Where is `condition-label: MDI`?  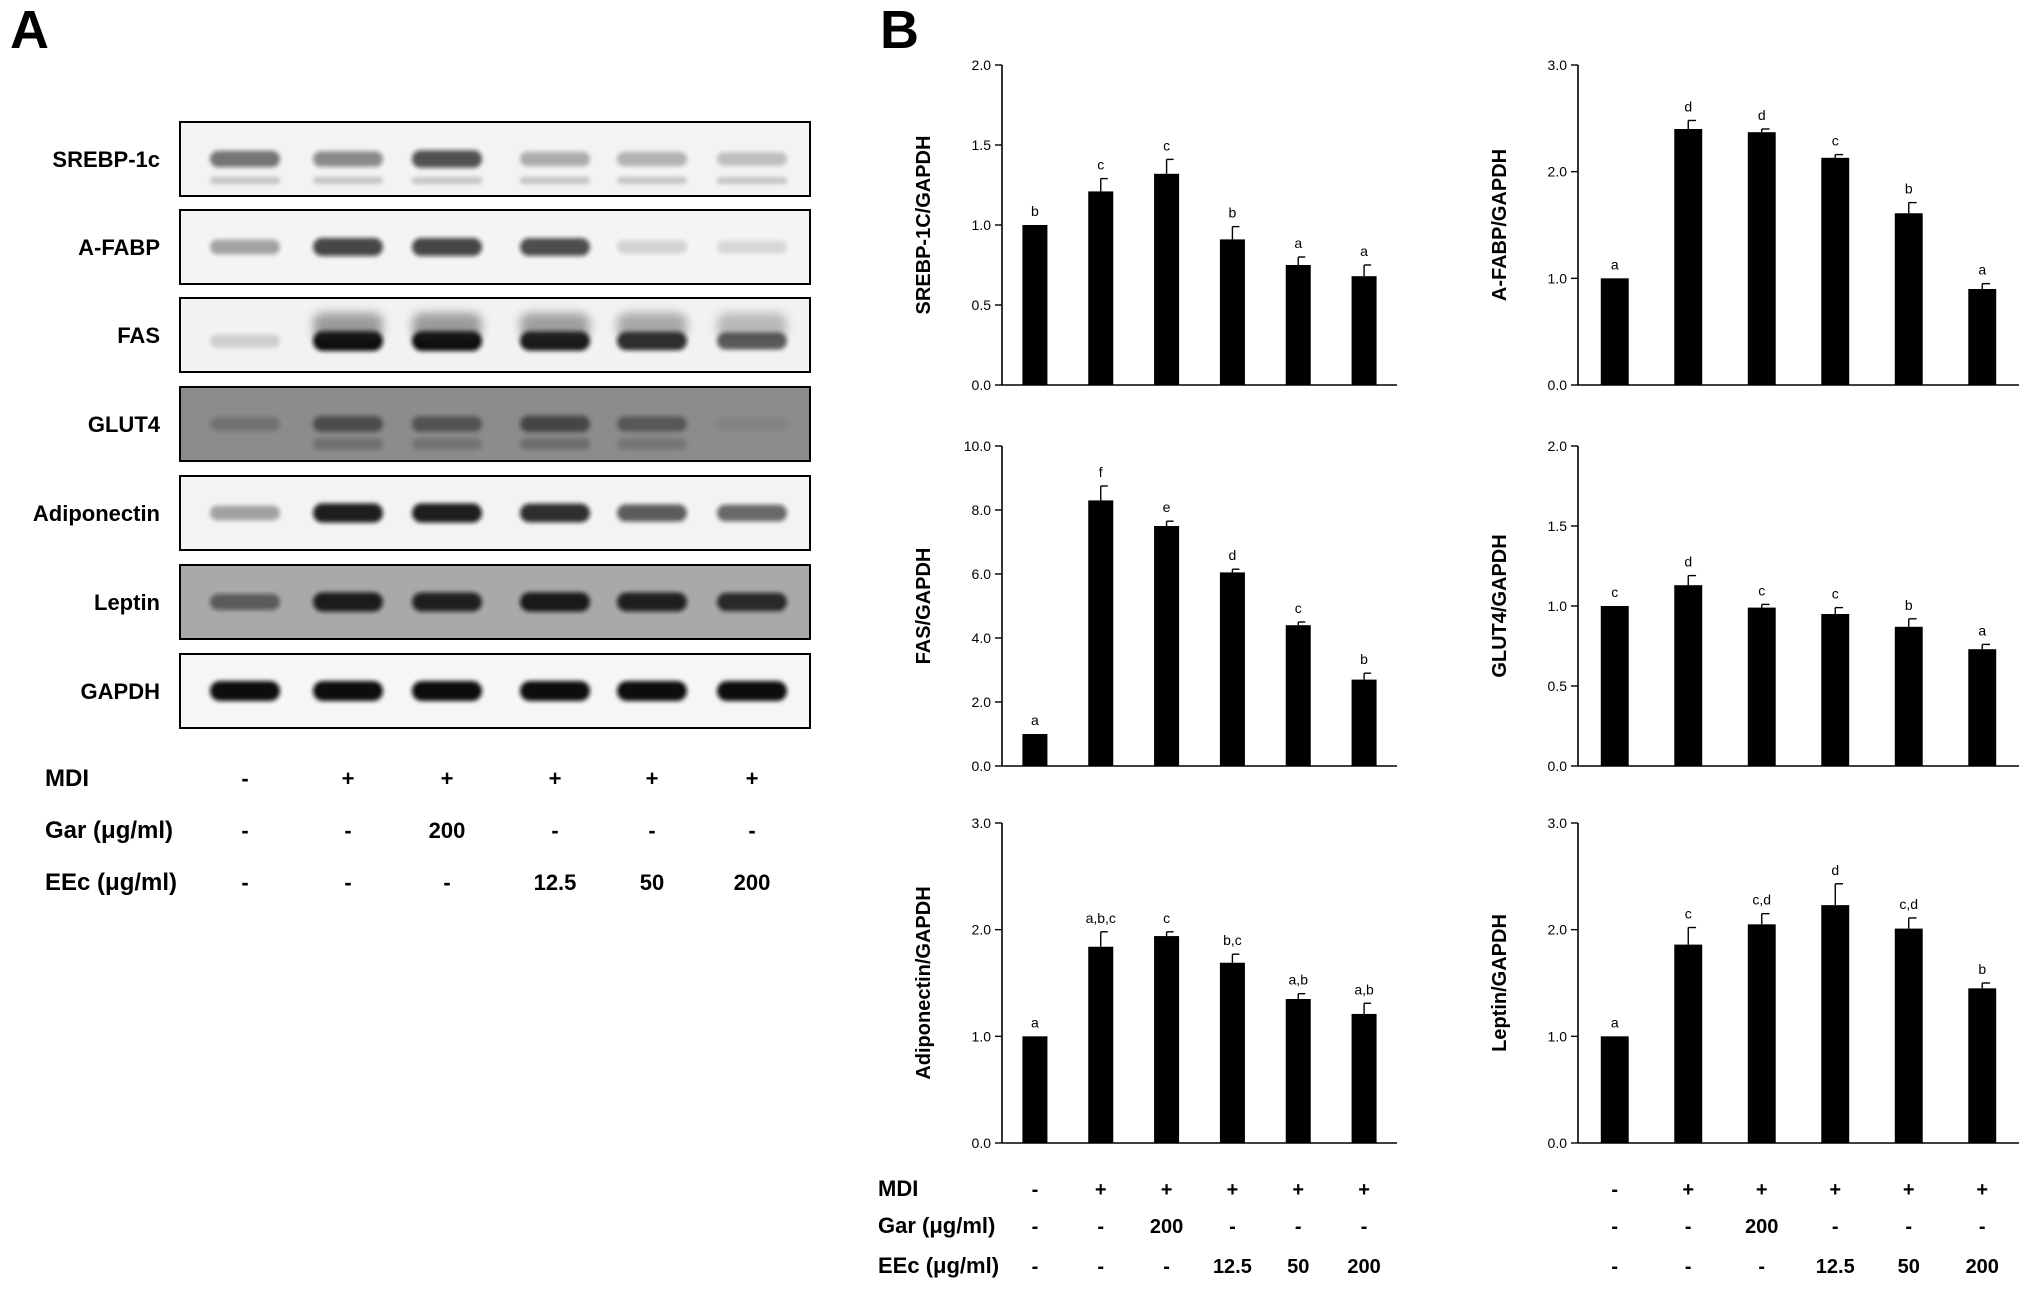 condition-label: MDI is located at coordinates (898, 1188).